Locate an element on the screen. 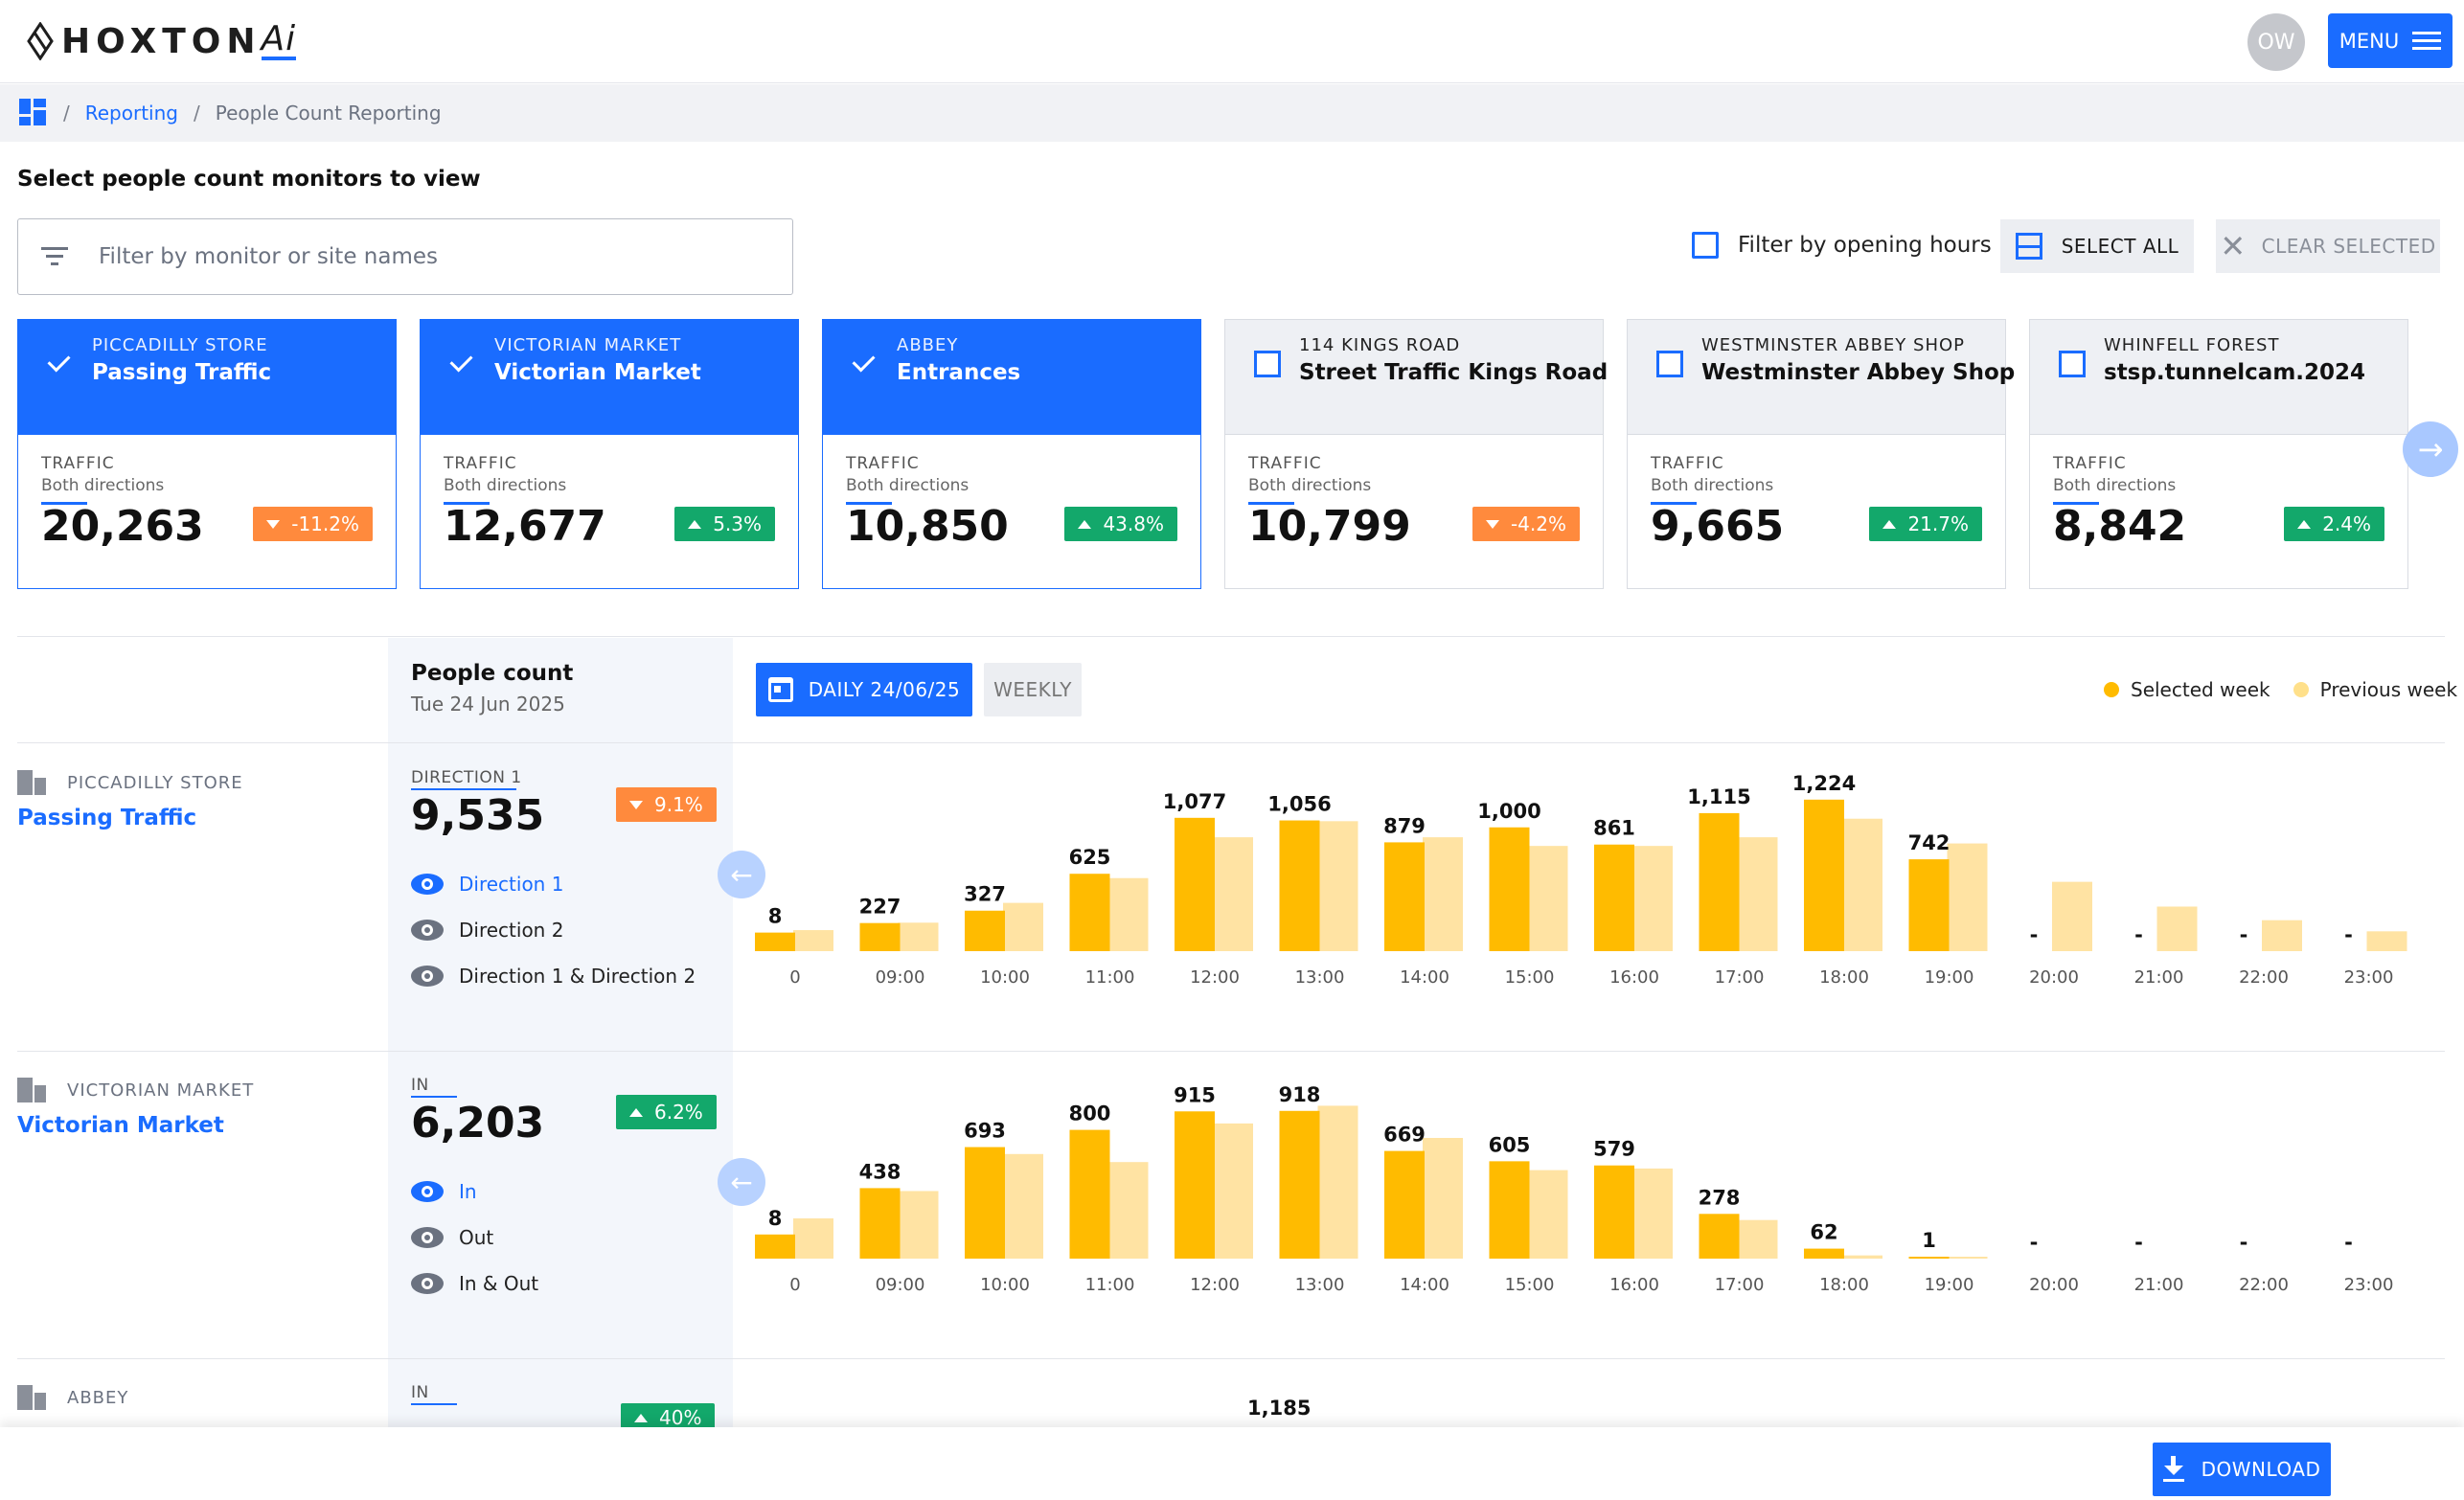 Image resolution: width=2464 pixels, height=1500 pixels. card-value: 8,842 is located at coordinates (2120, 526).